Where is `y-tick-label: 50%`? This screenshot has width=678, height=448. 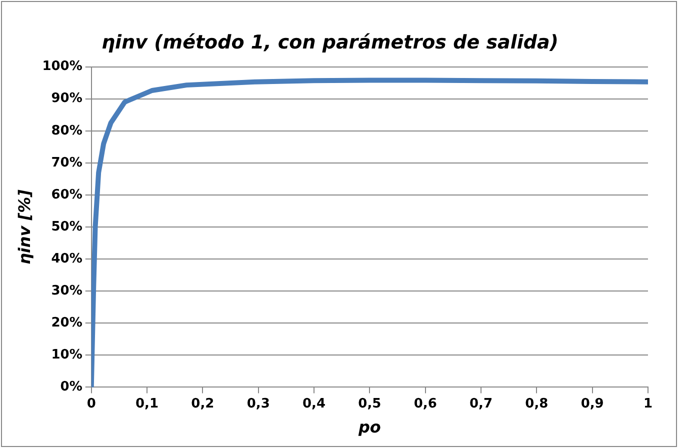
y-tick-label: 50% is located at coordinates (66, 226).